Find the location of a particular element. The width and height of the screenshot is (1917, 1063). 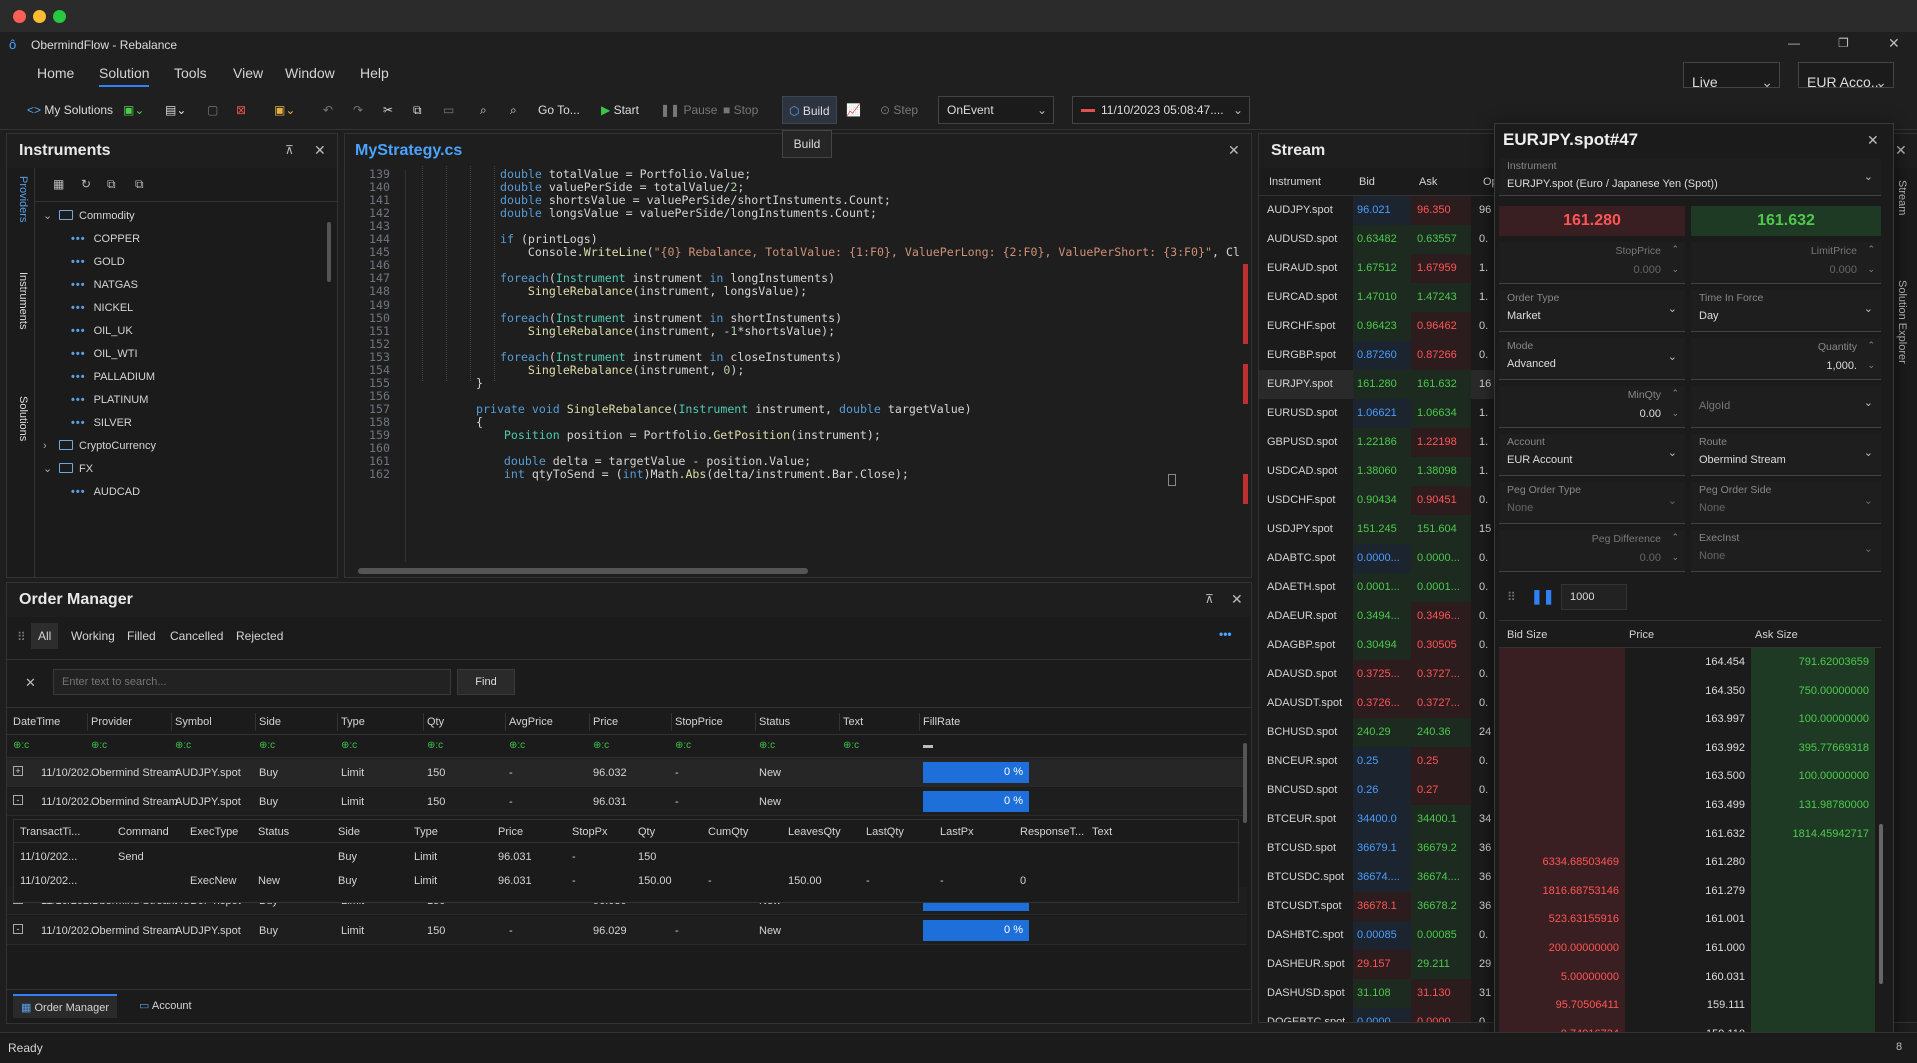

tree-scrollbar is located at coordinates (329, 252).